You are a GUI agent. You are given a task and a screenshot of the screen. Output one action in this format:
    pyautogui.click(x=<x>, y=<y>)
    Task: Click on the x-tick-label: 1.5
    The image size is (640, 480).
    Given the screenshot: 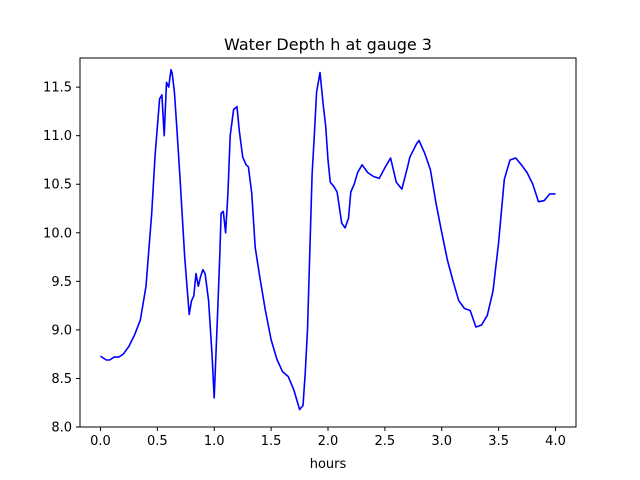 What is the action you would take?
    pyautogui.click(x=271, y=441)
    